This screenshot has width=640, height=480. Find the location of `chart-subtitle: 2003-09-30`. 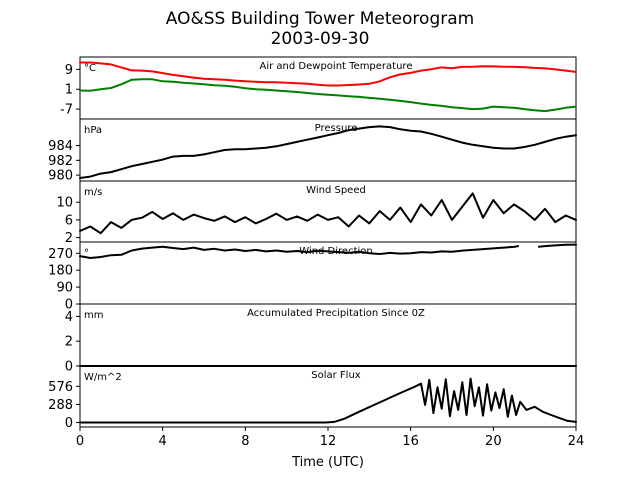

chart-subtitle: 2003-09-30 is located at coordinates (320, 39).